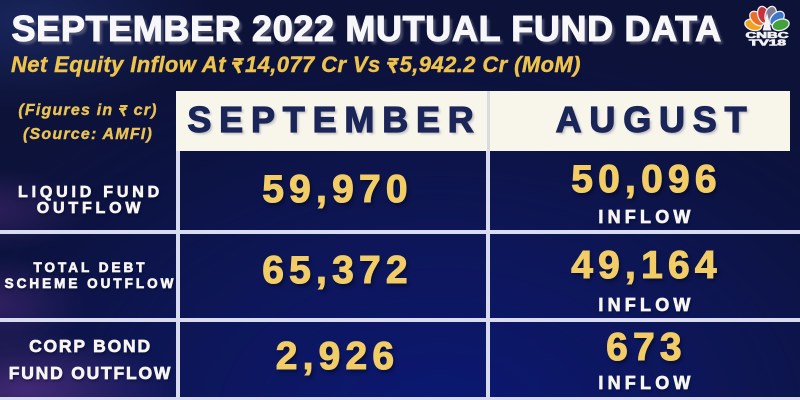 This screenshot has height=400, width=800. Describe the element at coordinates (768, 35) in the screenshot. I see `svg-text: CNBC` at that location.